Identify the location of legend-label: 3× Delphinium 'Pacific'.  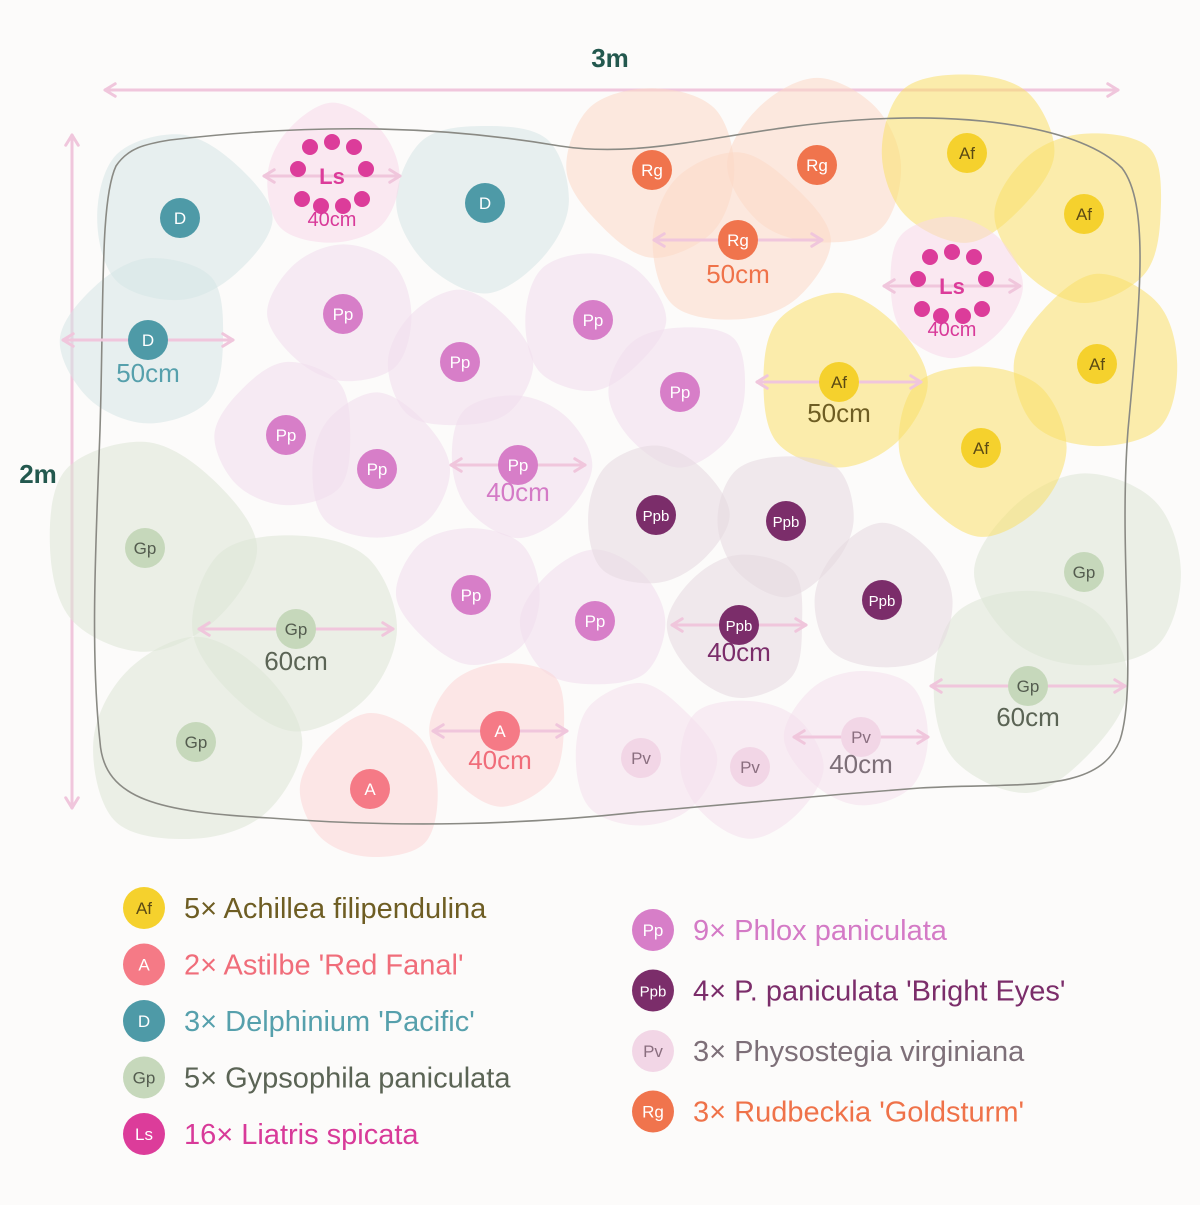
(329, 1022).